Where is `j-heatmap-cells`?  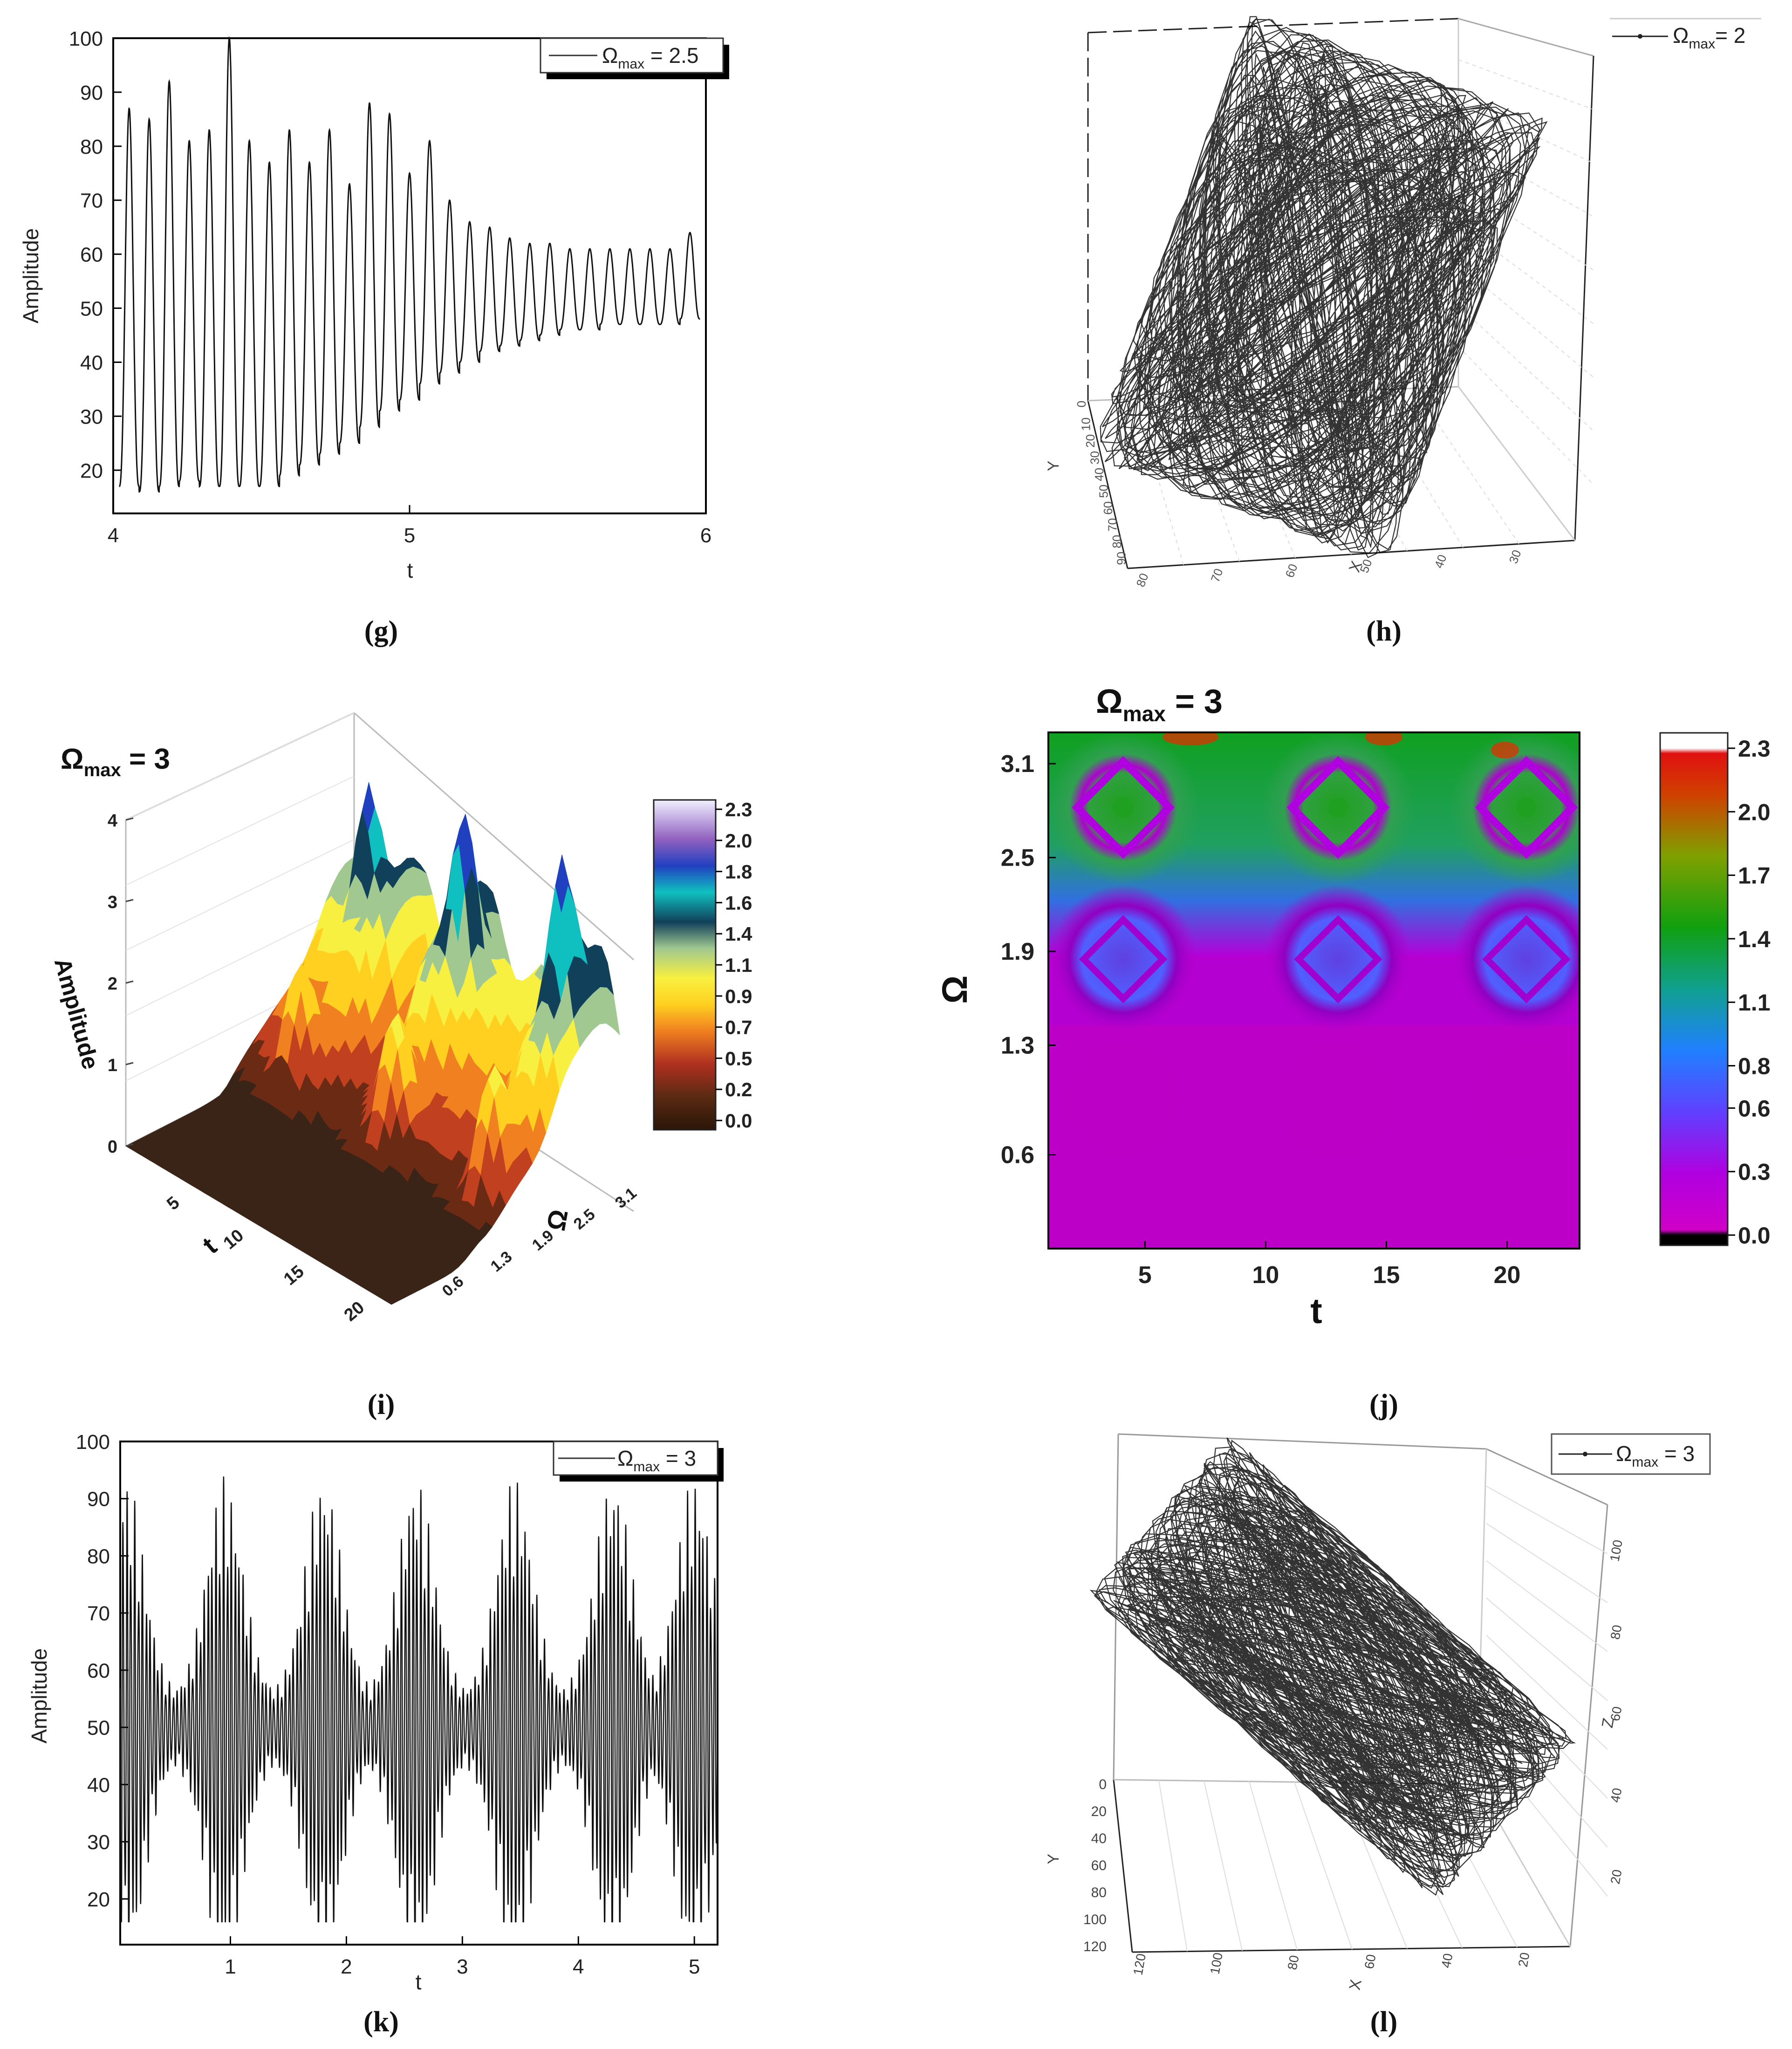 j-heatmap-cells is located at coordinates (1314, 944).